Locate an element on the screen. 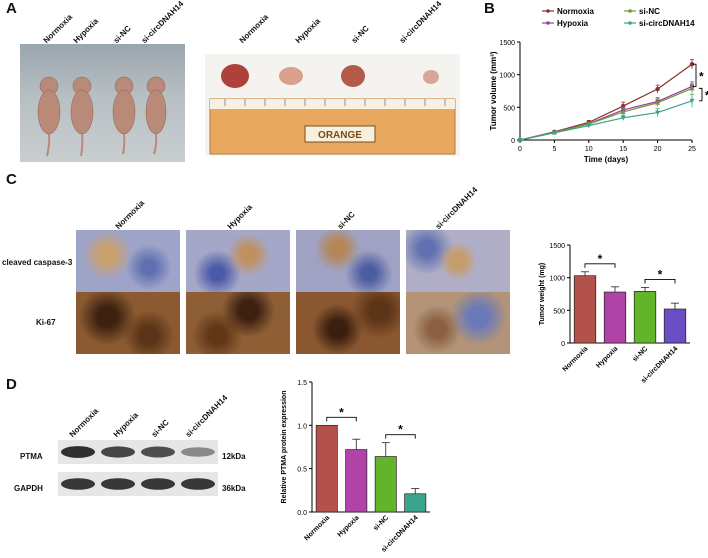  blot-size-gapdh: 36kDa is located at coordinates (234, 488).